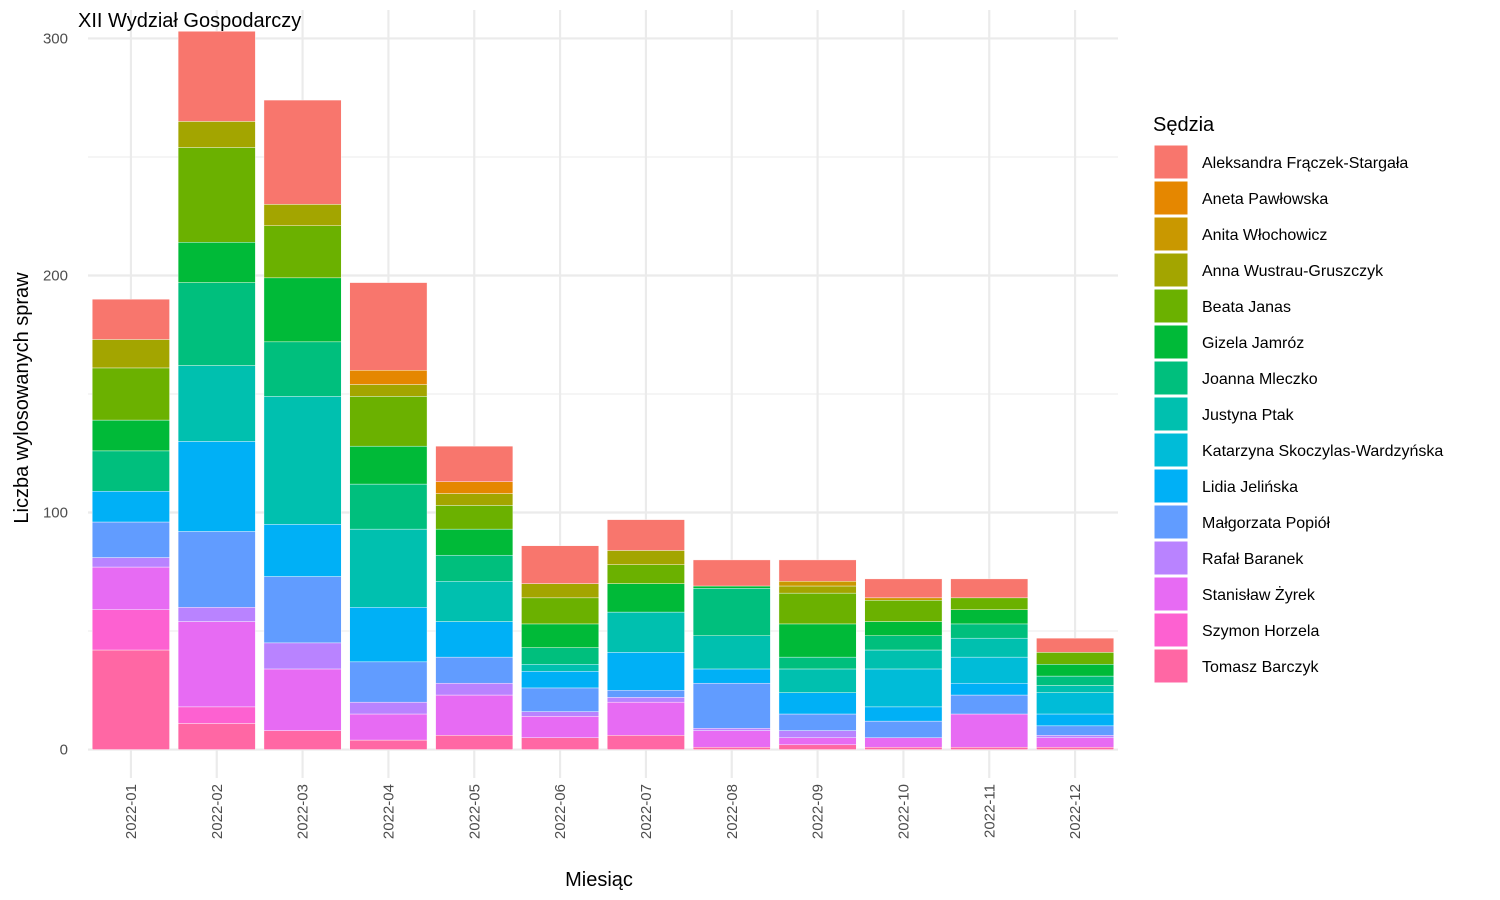 This screenshot has width=1500, height=900. I want to click on x-tick-label: 2022-12, so click(1075, 811).